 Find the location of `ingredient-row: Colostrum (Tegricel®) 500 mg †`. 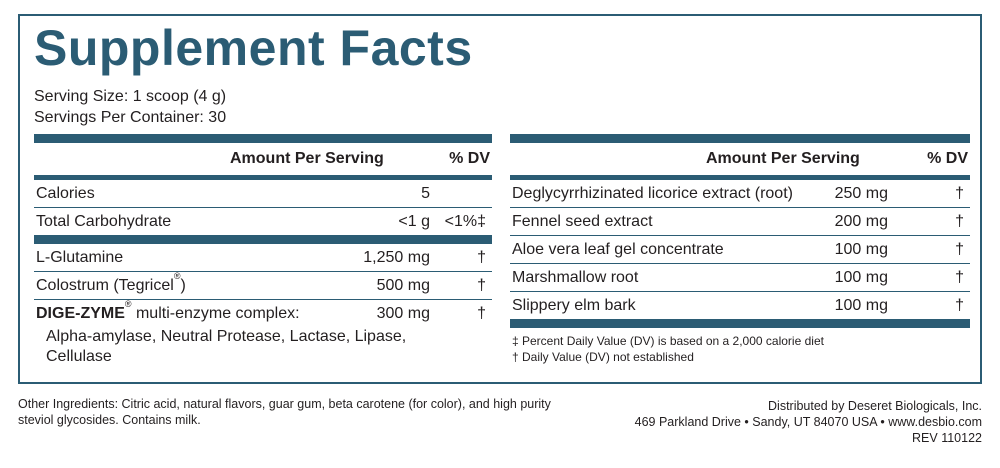

ingredient-row: Colostrum (Tegricel®) 500 mg † is located at coordinates (263, 285).